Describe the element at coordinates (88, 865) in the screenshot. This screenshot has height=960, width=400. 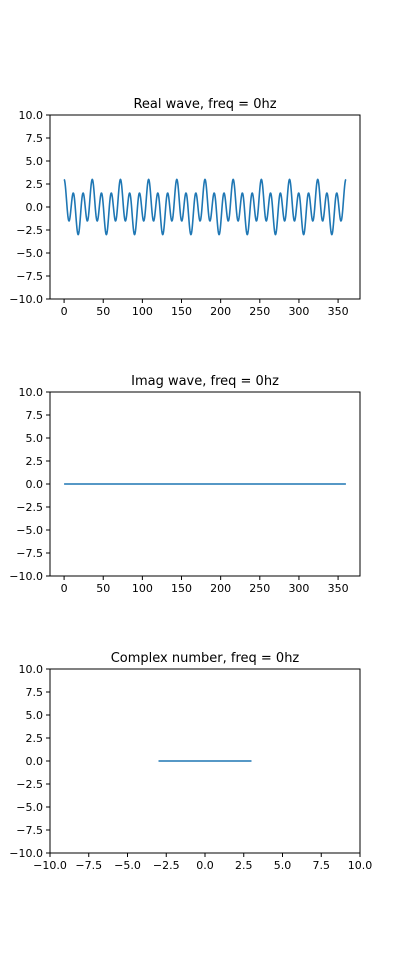
I see `x-tick-label: −7.5` at that location.